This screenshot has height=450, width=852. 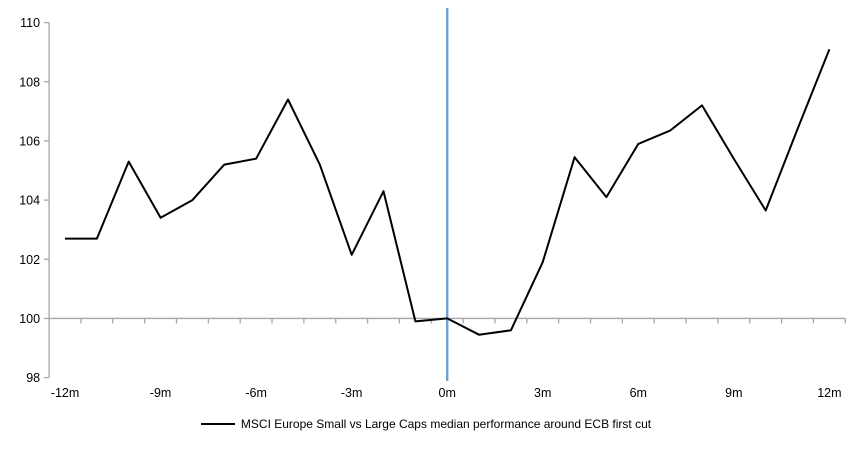 What do you see at coordinates (638, 393) in the screenshot?
I see `x-axis-tick-label: 6m` at bounding box center [638, 393].